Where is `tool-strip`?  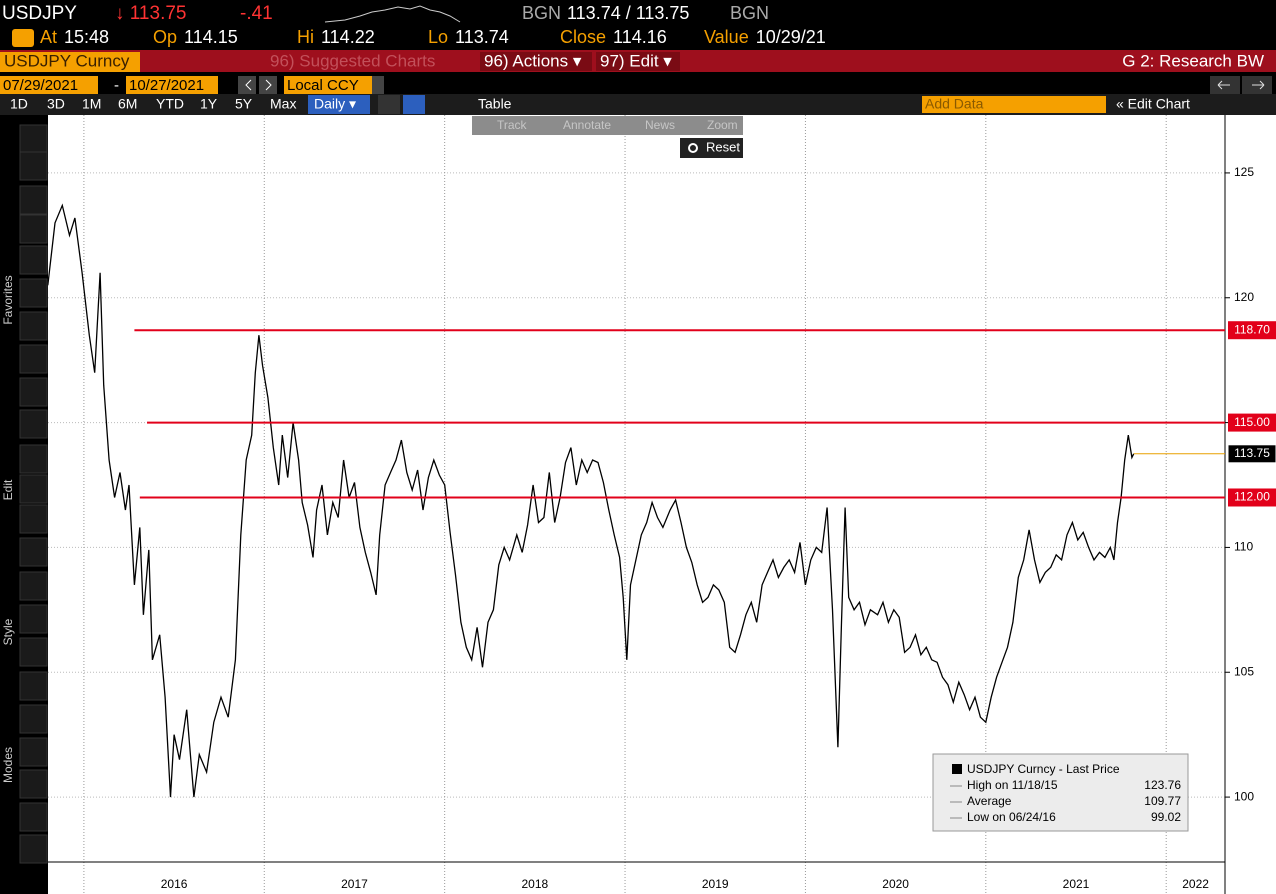 tool-strip is located at coordinates (607, 125).